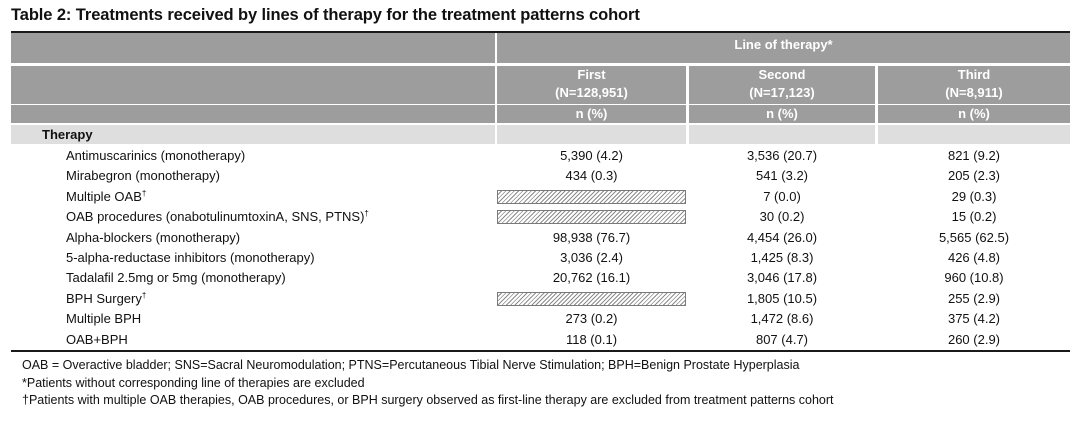  I want to click on second-line-value: 4,454 (26.0), so click(782, 237).